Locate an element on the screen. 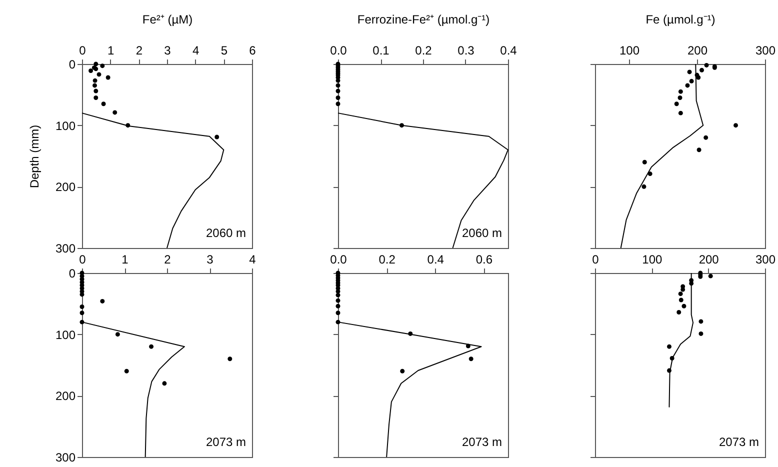  x-tick-label: 0.3 is located at coordinates (466, 51).